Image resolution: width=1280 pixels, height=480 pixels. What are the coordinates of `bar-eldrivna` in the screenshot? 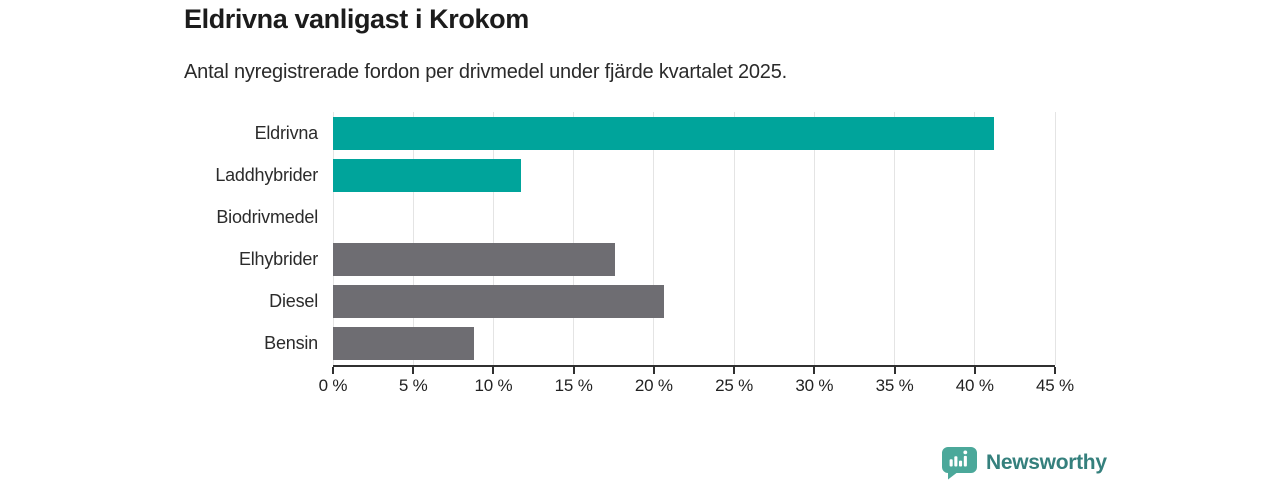 It's located at (664, 133).